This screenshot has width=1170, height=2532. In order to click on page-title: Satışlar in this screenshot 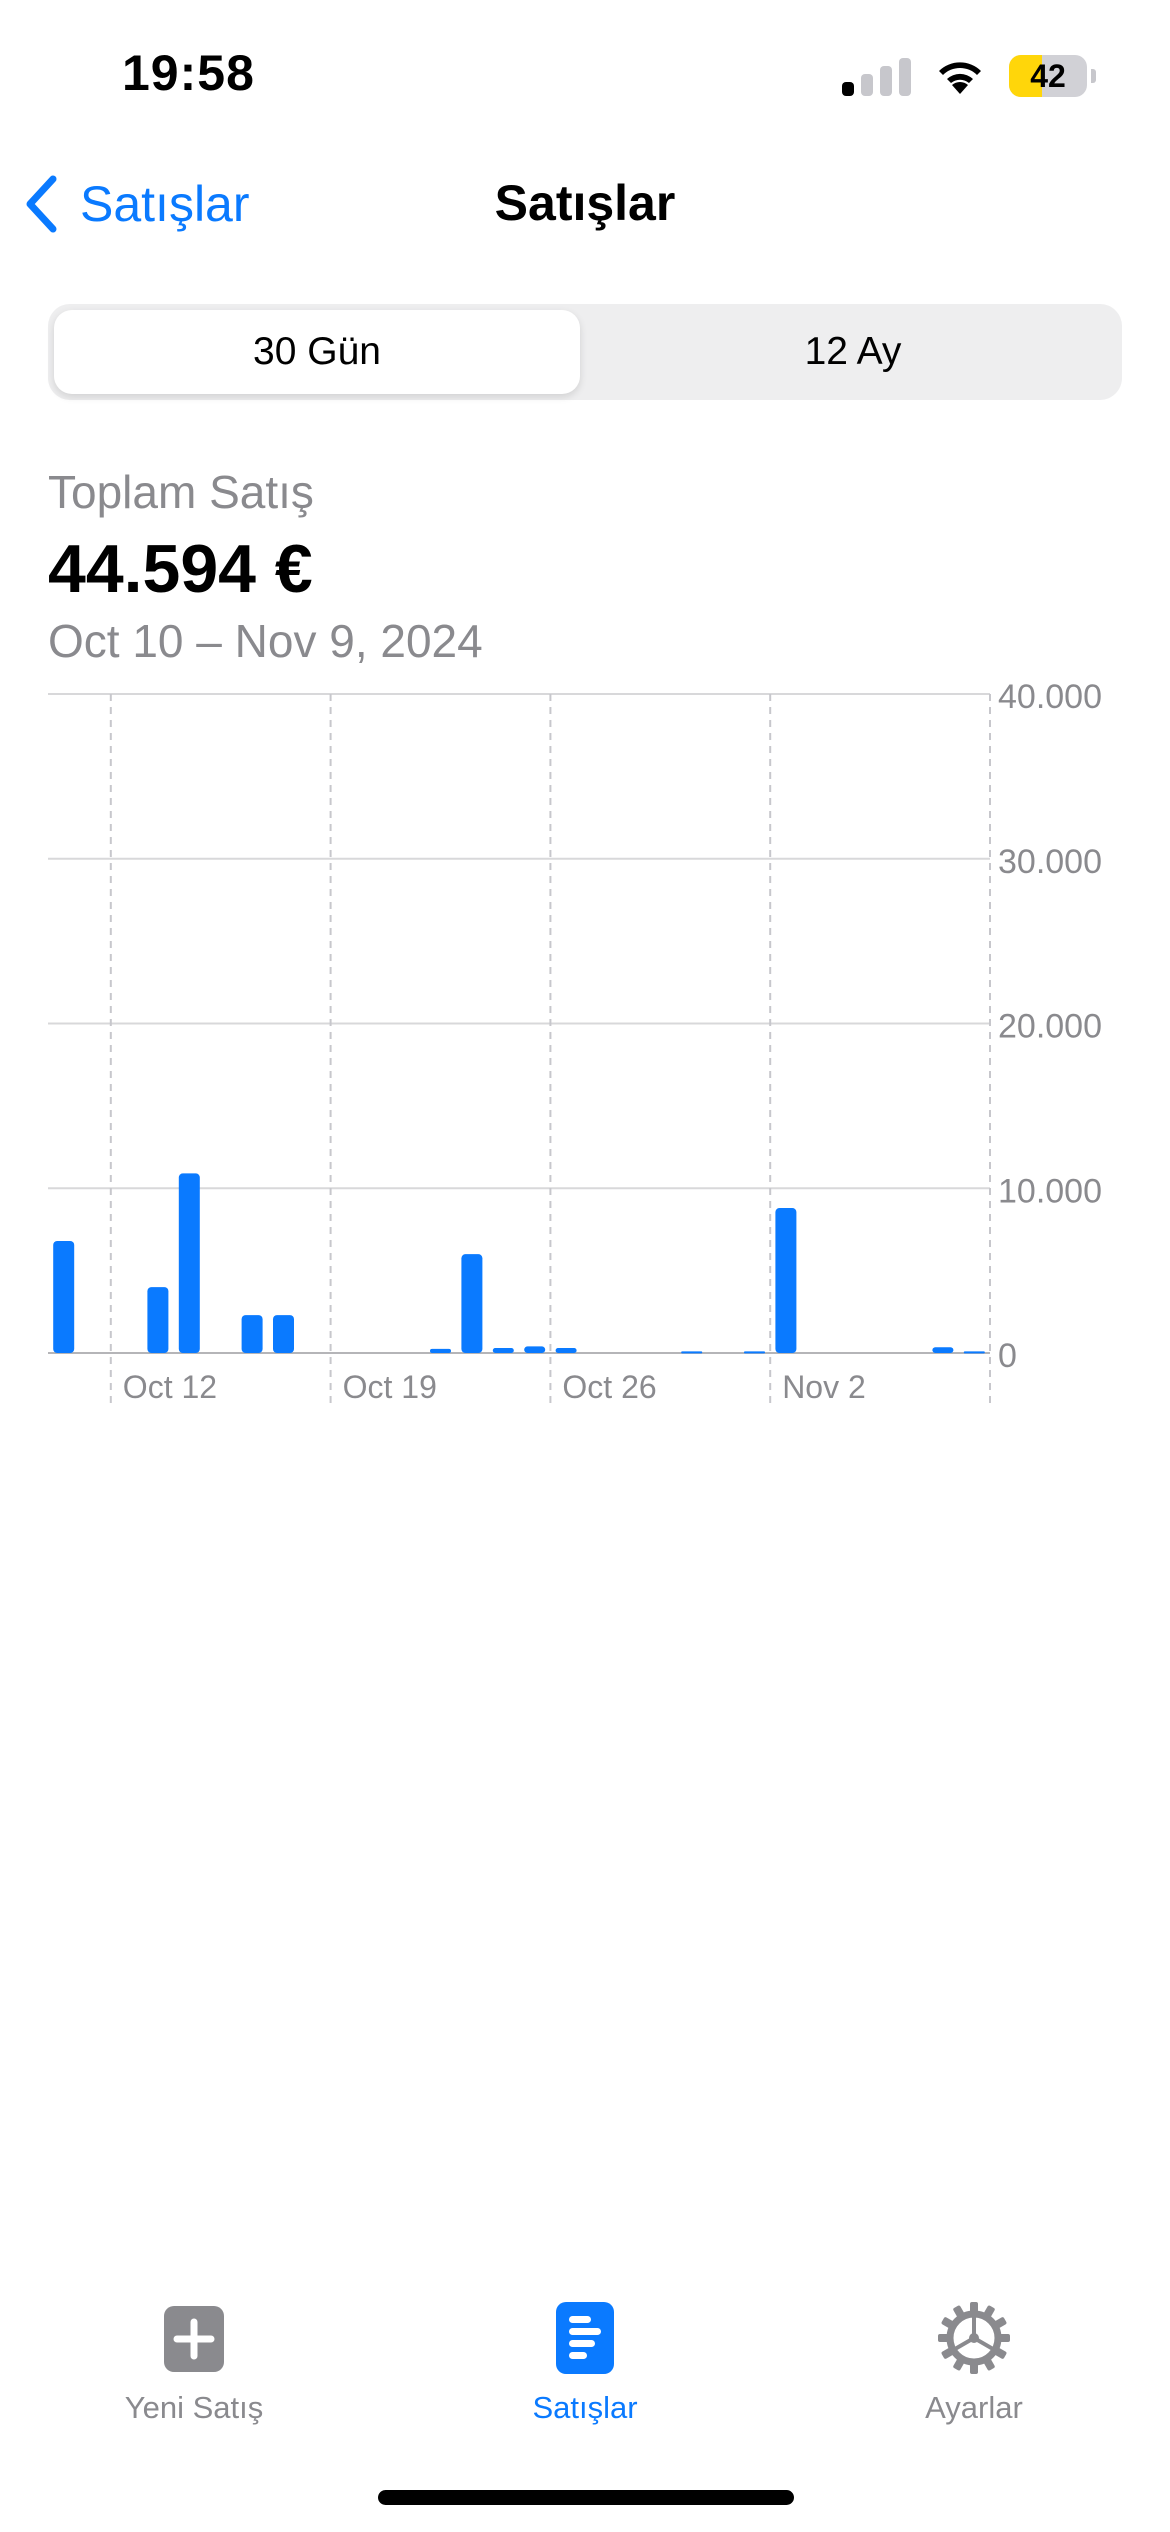, I will do `click(585, 203)`.